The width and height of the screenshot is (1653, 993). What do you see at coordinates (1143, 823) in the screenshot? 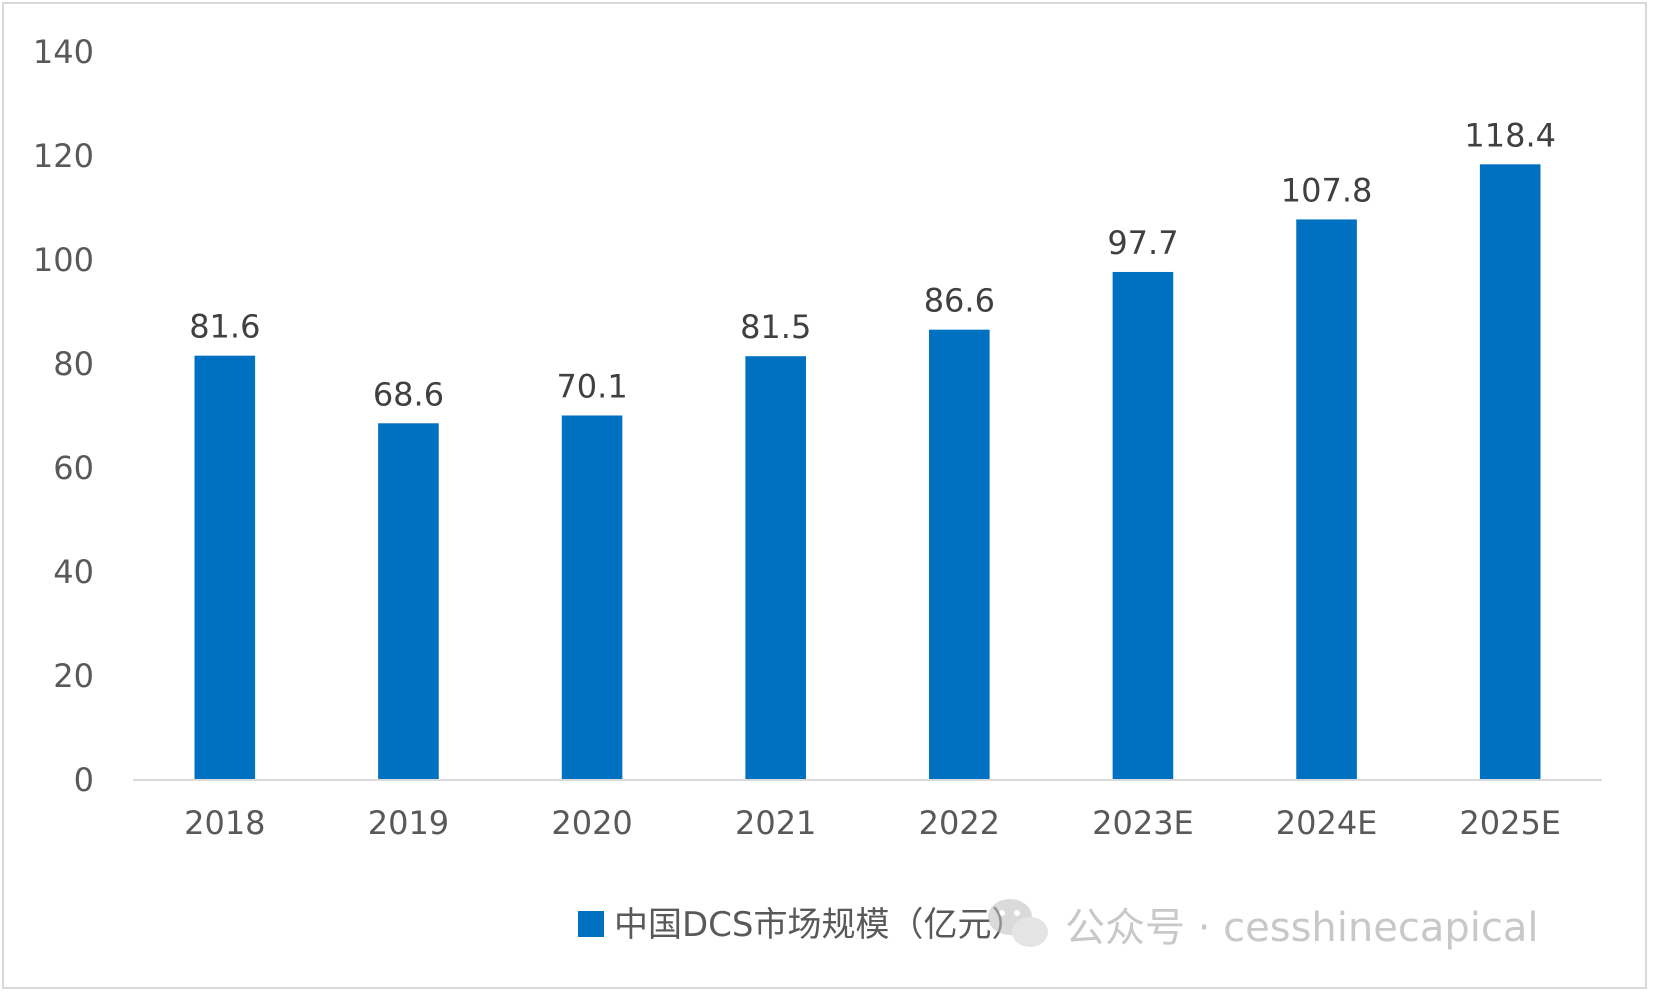
I see `x-tick-label: 2023E` at bounding box center [1143, 823].